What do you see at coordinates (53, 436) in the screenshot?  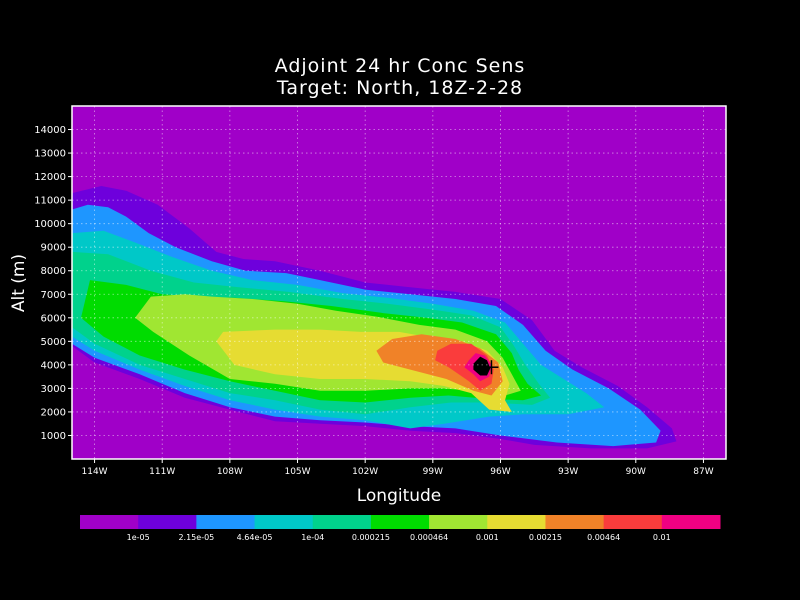 I see `y-tick-label-1: 1000` at bounding box center [53, 436].